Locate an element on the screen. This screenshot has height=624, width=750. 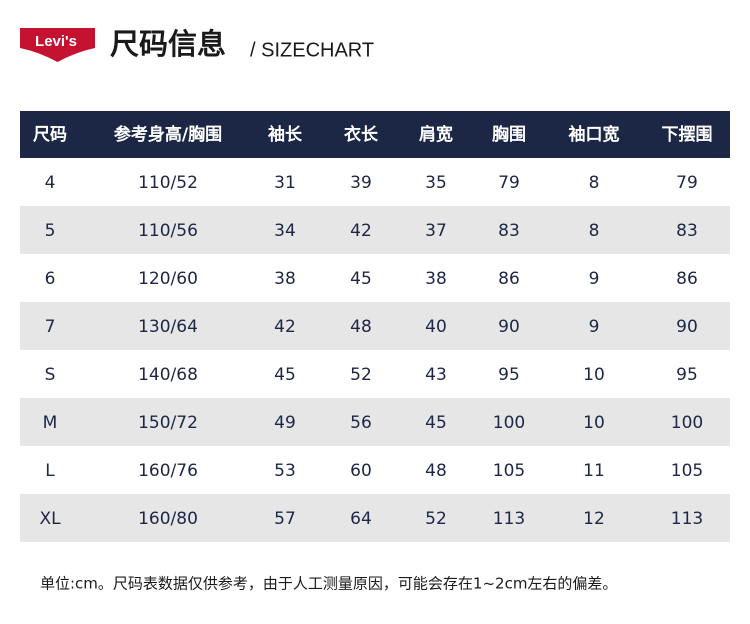
table-cell: 130/64 is located at coordinates (168, 327).